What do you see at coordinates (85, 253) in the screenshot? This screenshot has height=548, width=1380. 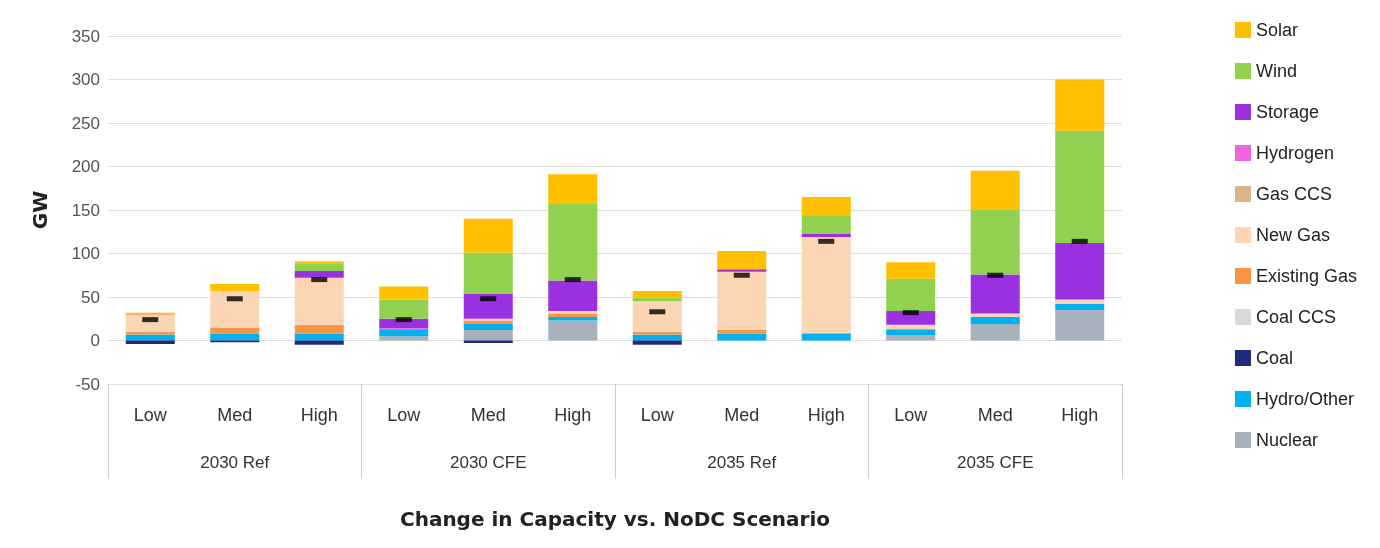 I see `y-tick-label: 100` at bounding box center [85, 253].